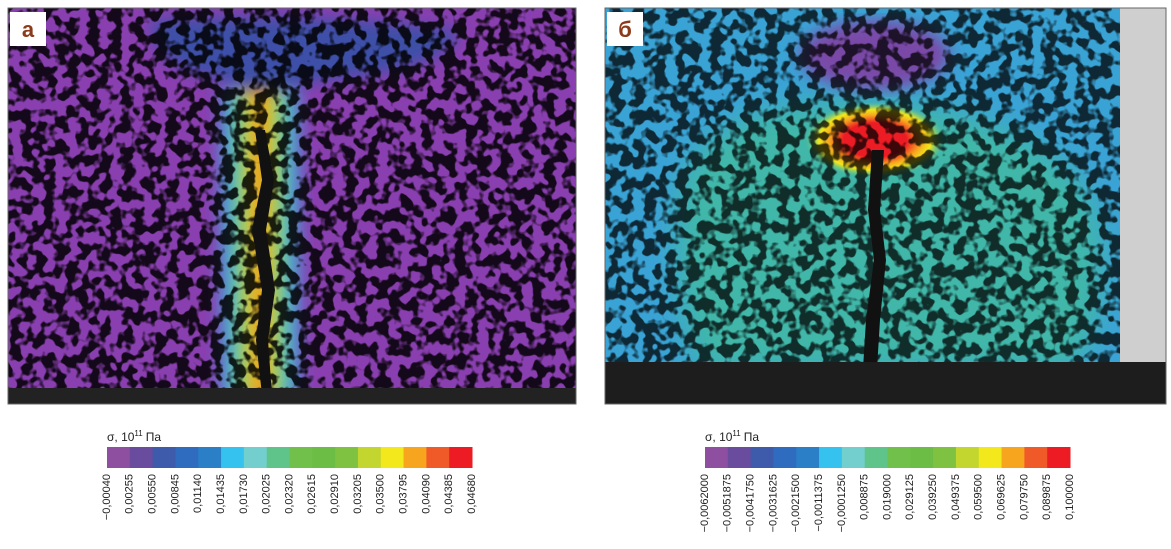 This screenshot has height=549, width=1171. Describe the element at coordinates (153, 494) in the screenshot. I see `colorbar-label: 0,00550` at that location.